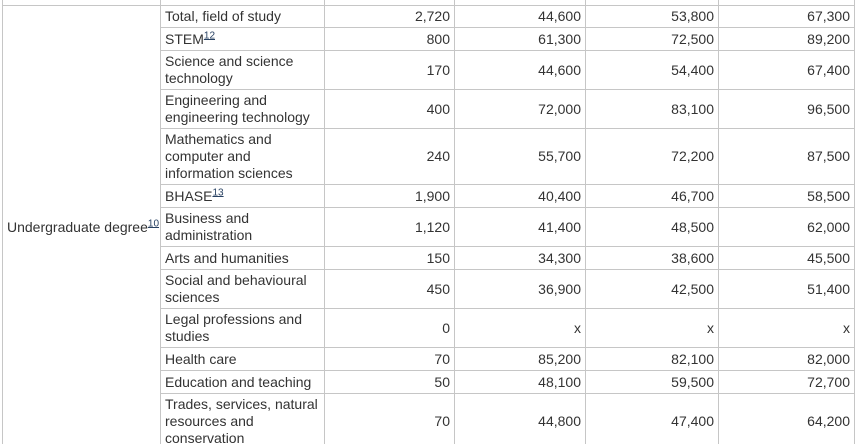 This screenshot has height=444, width=859. Describe the element at coordinates (786, 39) in the screenshot. I see `value-cell: 89,200` at that location.